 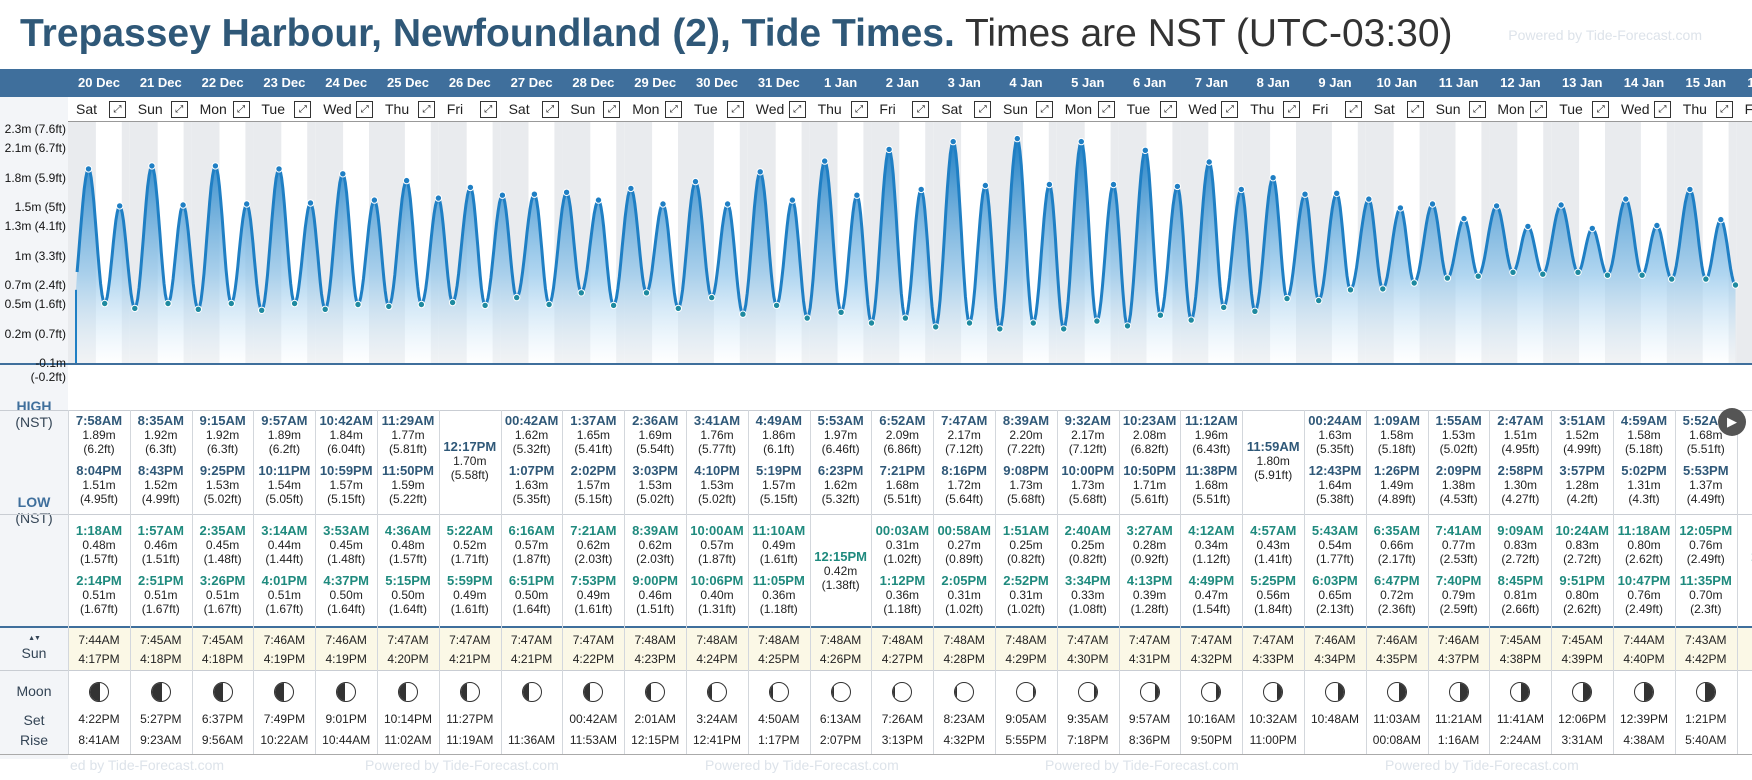 What do you see at coordinates (887, 109) in the screenshot?
I see `weekday-label: Fri` at bounding box center [887, 109].